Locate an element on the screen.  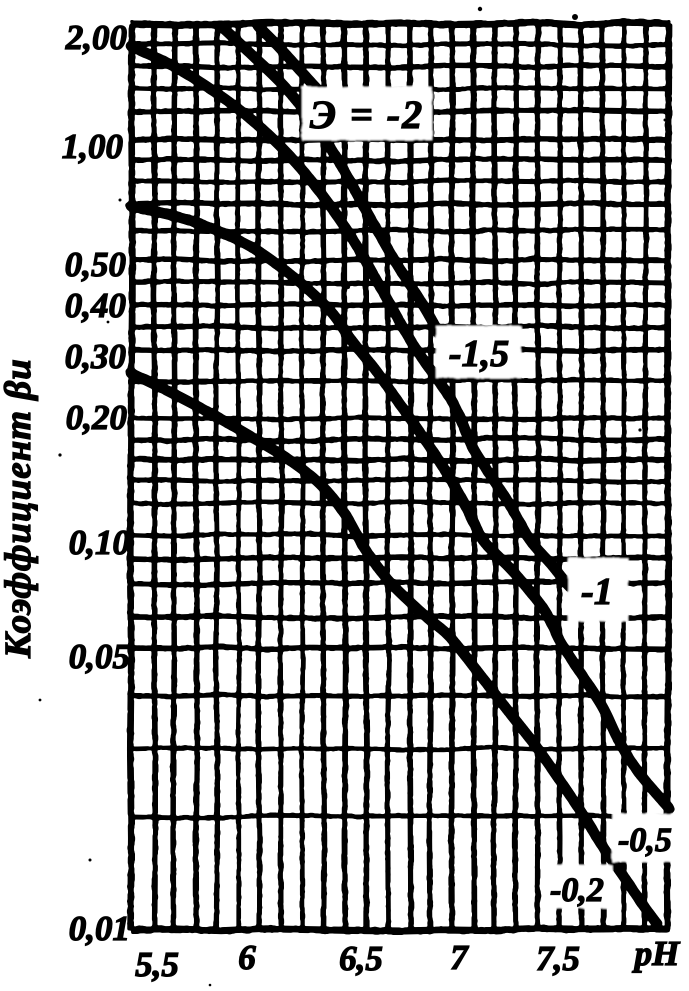
svg-text: рН is located at coordinates (657, 953).